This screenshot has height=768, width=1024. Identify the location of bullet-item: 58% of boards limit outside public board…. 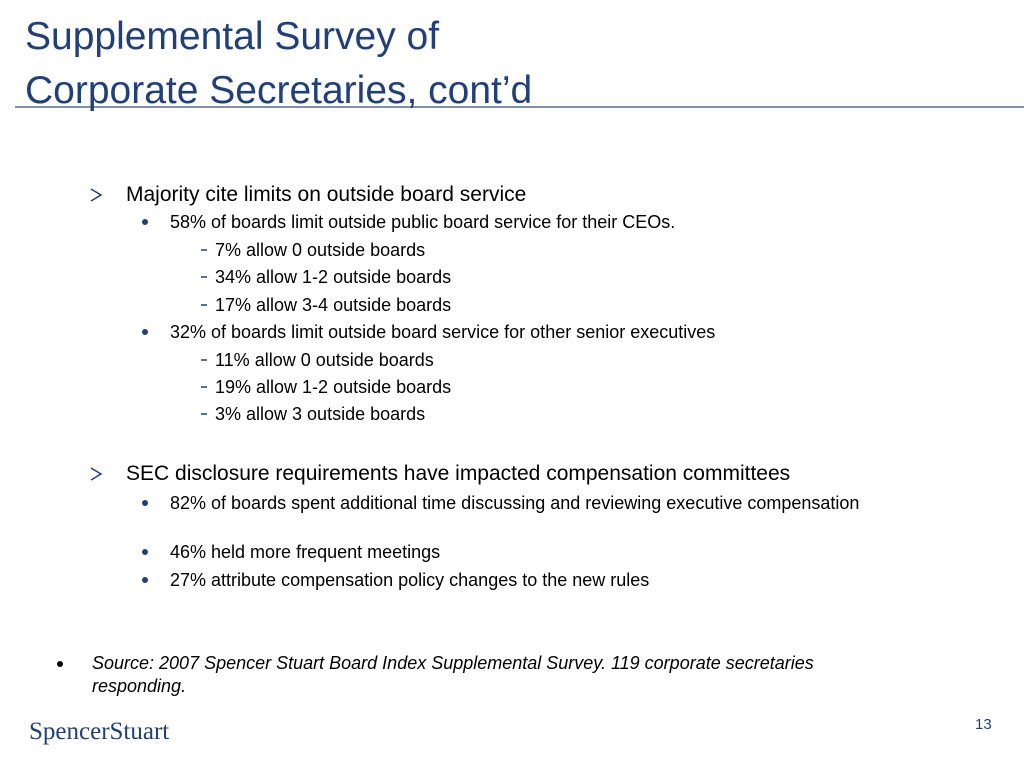
(423, 222).